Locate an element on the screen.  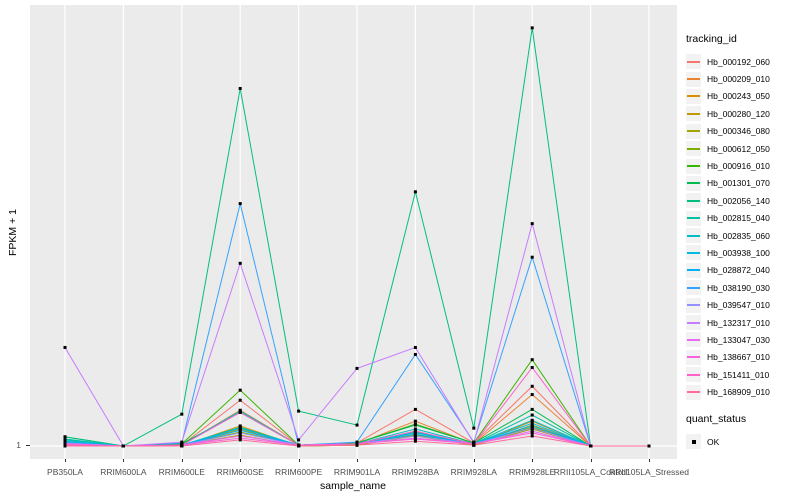
legend-item: Hb_039547_010 is located at coordinates (728, 304).